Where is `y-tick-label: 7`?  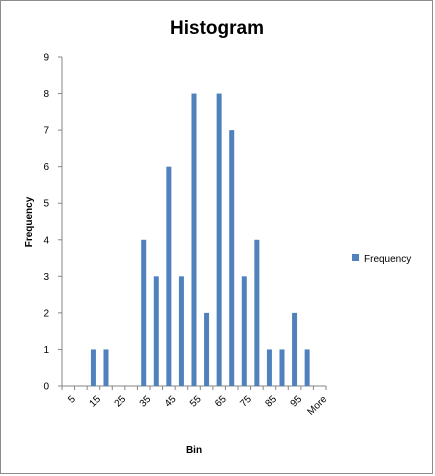 y-tick-label: 7 is located at coordinates (46, 131).